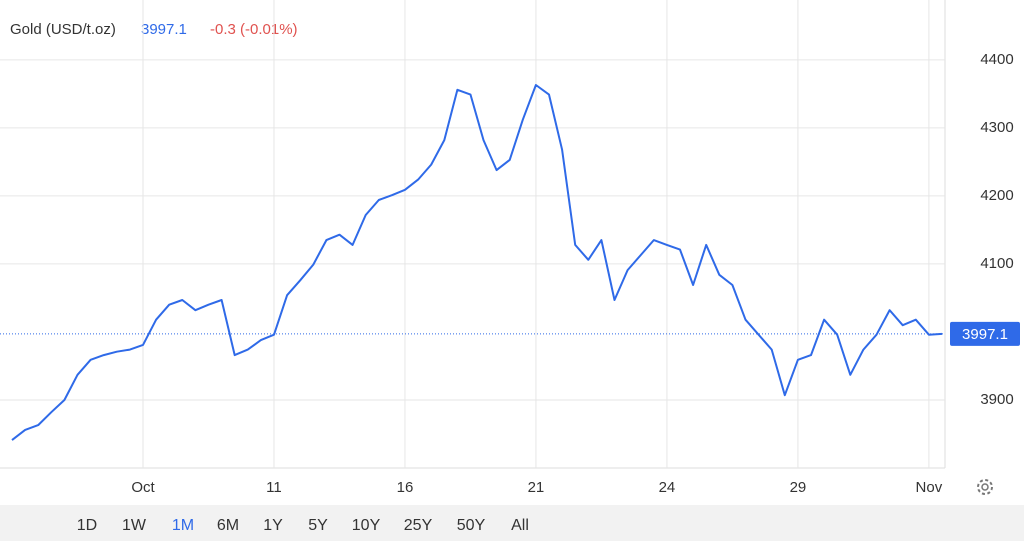 The image size is (1024, 541). Describe the element at coordinates (996, 263) in the screenshot. I see `y-tick-label: 4100` at that location.